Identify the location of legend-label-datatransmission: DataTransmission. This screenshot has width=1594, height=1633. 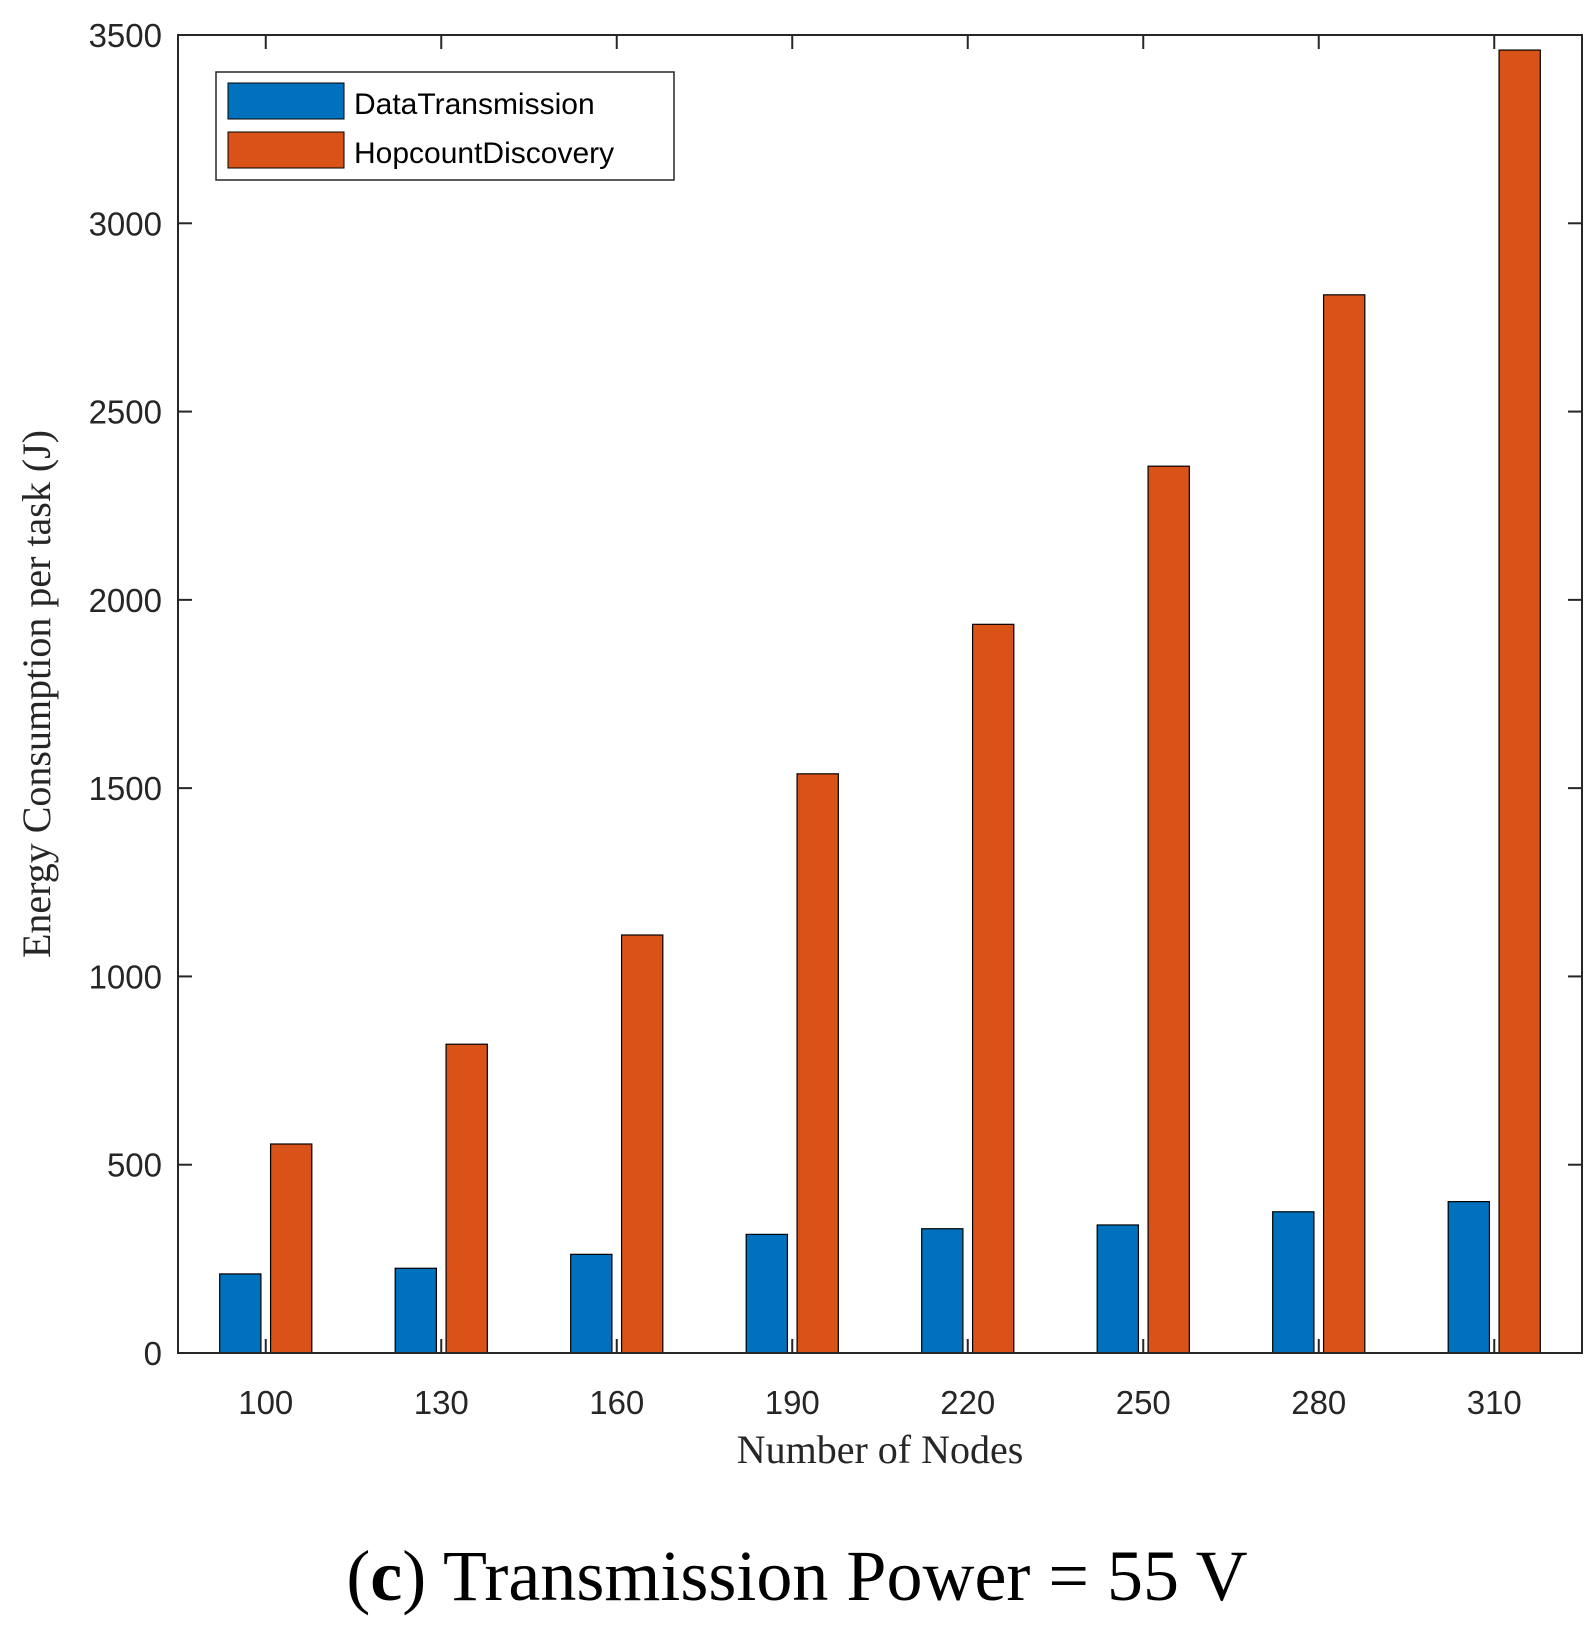
(474, 104).